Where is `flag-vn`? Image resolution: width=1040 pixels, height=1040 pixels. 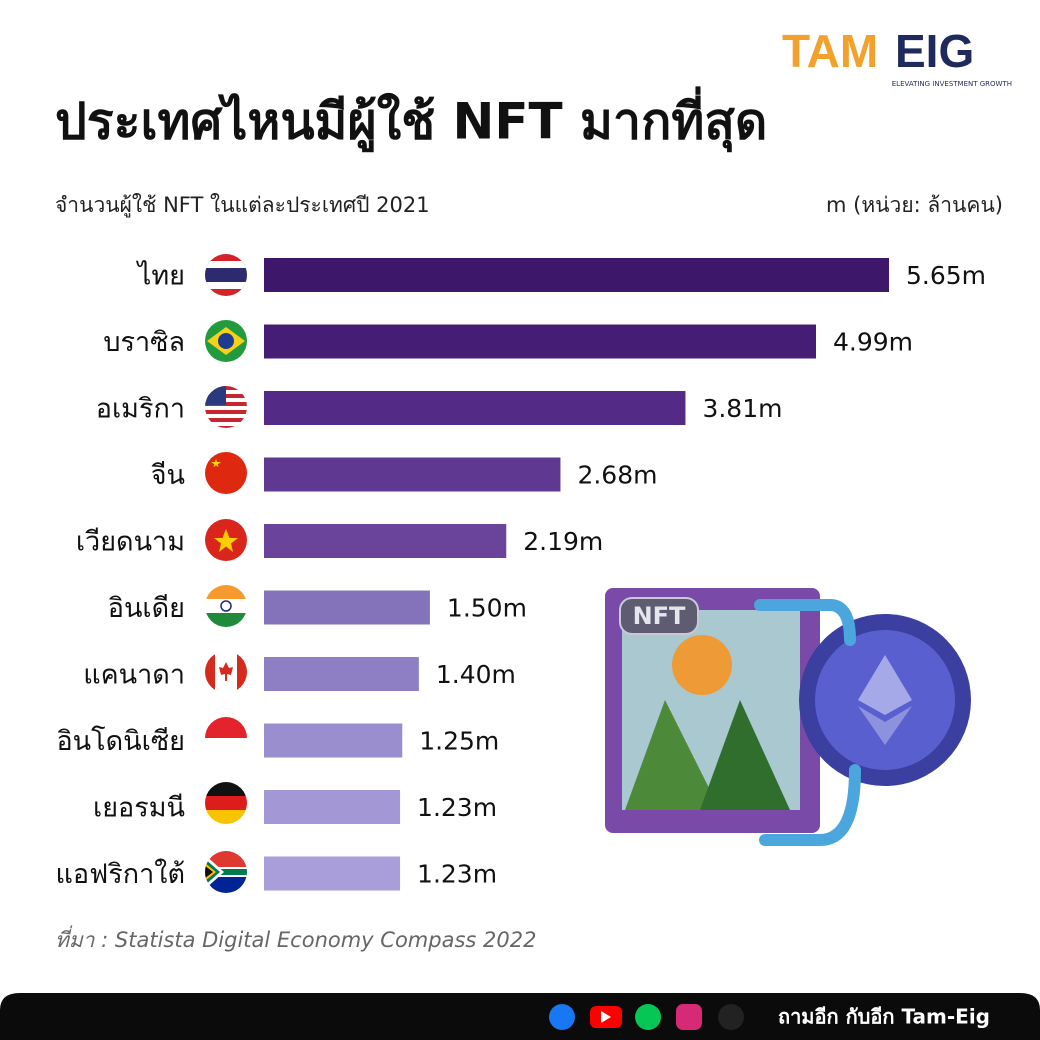
flag-vn is located at coordinates (226, 540).